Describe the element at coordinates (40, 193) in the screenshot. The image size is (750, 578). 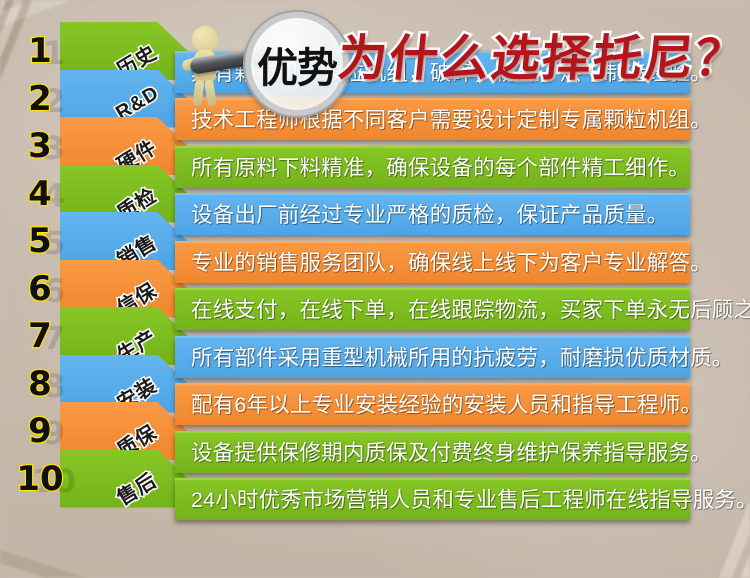
I see `advantage-number: 4` at that location.